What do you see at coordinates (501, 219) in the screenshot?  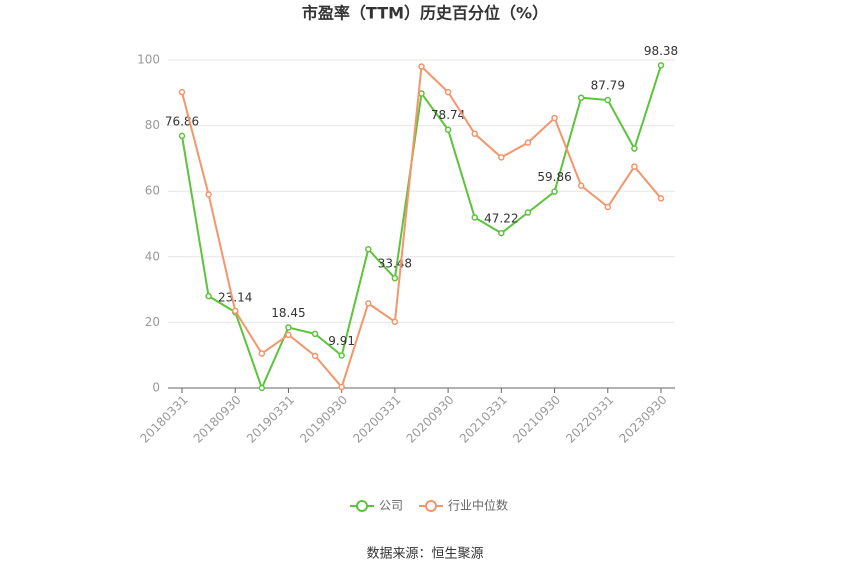 I see `data-label: 47.22` at bounding box center [501, 219].